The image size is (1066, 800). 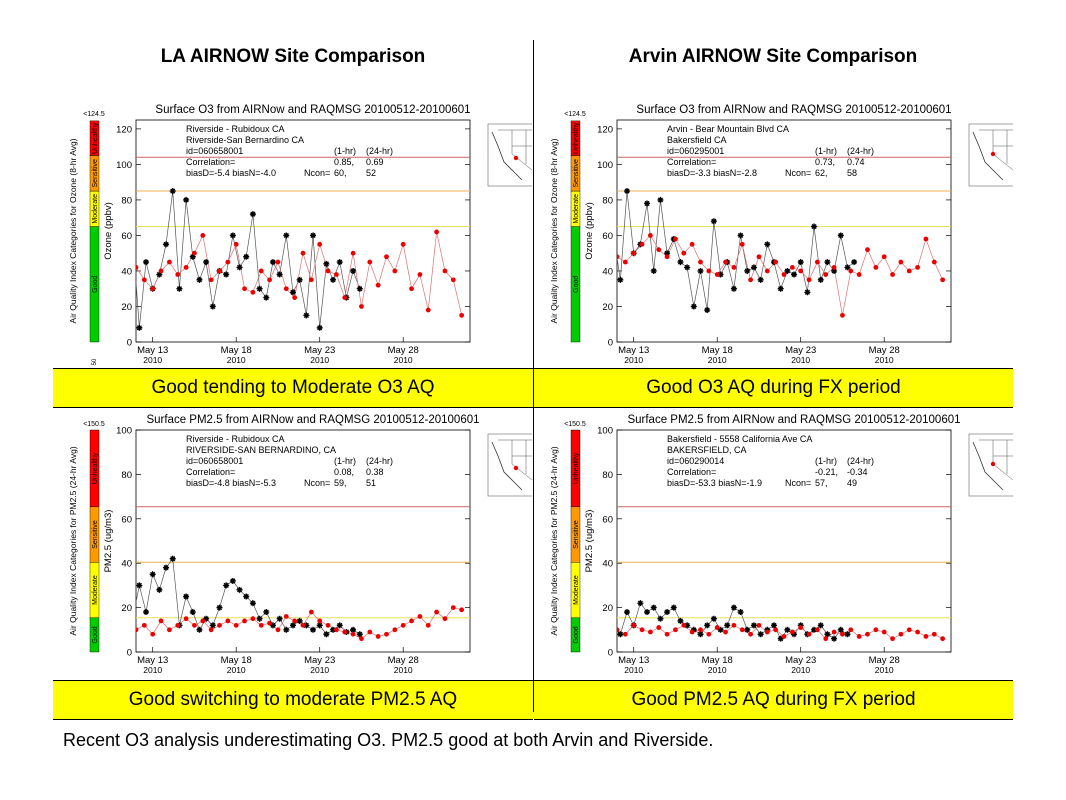 What do you see at coordinates (826, 472) in the screenshot?
I see `info-corr-1hr: -0.21,` at bounding box center [826, 472].